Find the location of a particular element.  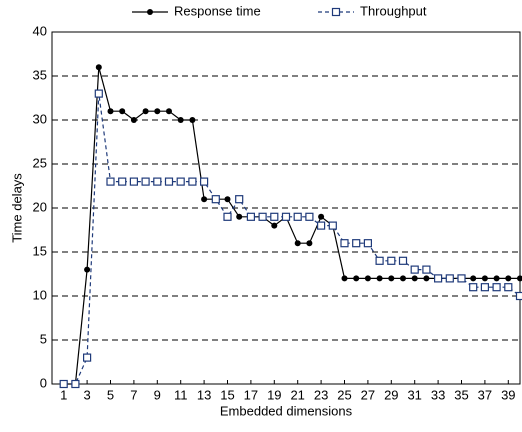

x-tick-label: 27 is located at coordinates (368, 394).